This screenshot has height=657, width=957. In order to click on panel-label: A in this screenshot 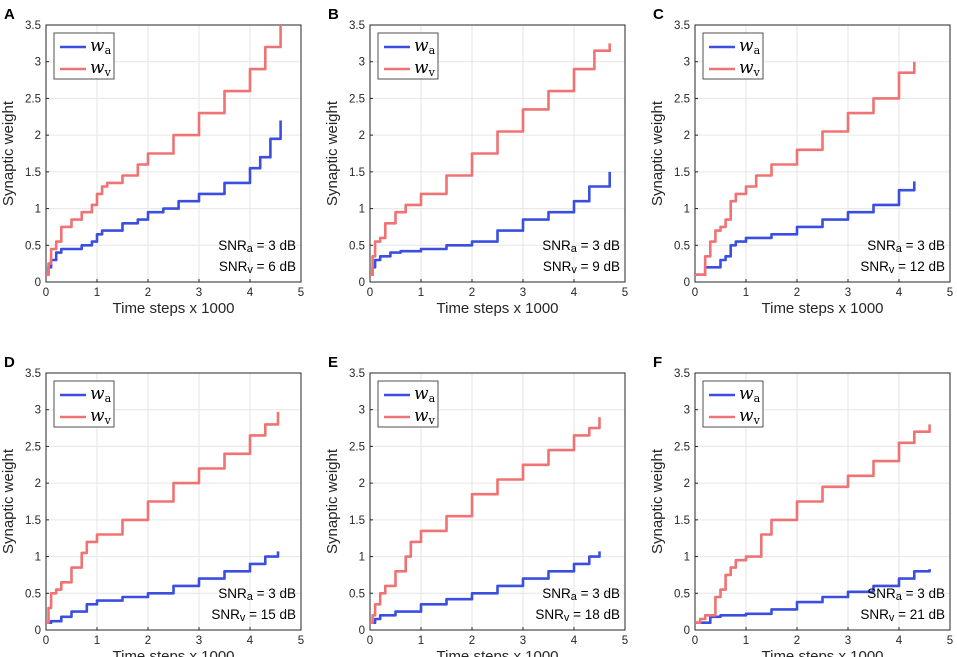, I will do `click(9, 14)`.